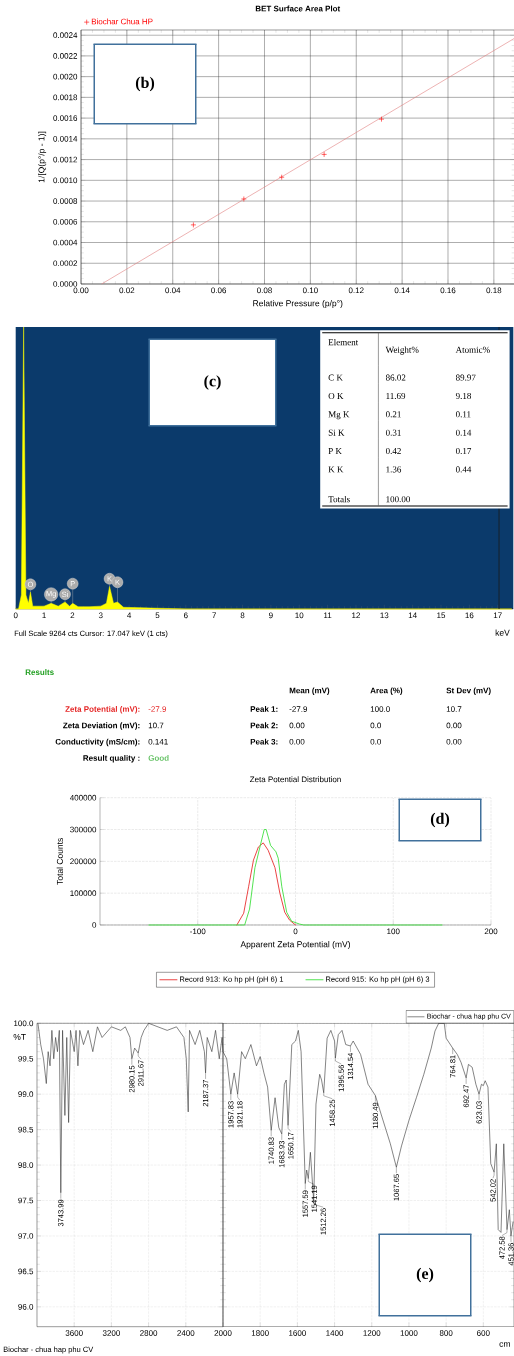 The height and width of the screenshot is (1356, 514). What do you see at coordinates (372, 1333) in the screenshot?
I see `x-tick-label: 1200` at bounding box center [372, 1333].